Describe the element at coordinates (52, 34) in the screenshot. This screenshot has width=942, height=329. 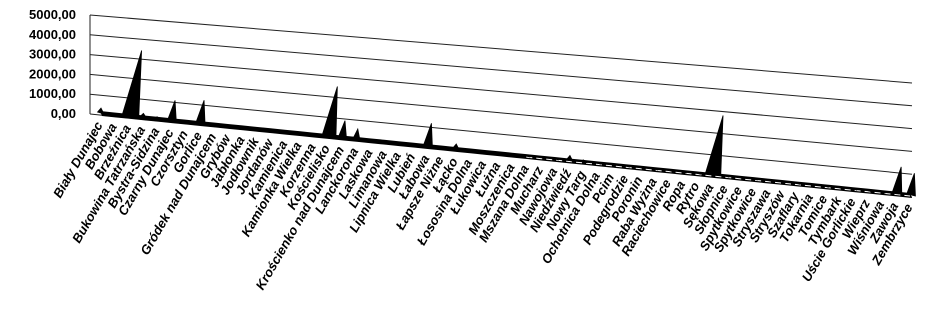
I see `y-tick-label: 4000,00` at that location.